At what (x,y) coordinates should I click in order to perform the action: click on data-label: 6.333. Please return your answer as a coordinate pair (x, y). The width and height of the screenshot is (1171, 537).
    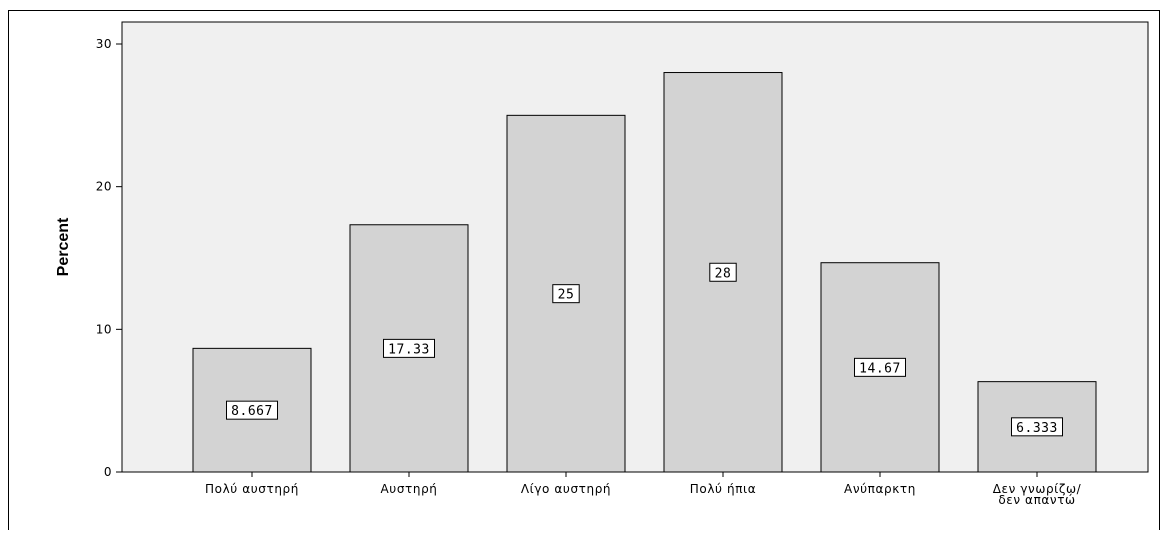
    Looking at the image, I should click on (1037, 428).